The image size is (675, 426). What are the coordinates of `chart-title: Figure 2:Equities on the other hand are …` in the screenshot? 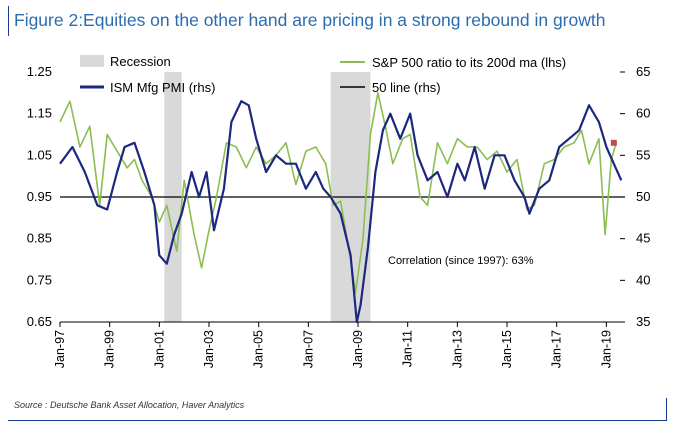 It's located at (310, 20).